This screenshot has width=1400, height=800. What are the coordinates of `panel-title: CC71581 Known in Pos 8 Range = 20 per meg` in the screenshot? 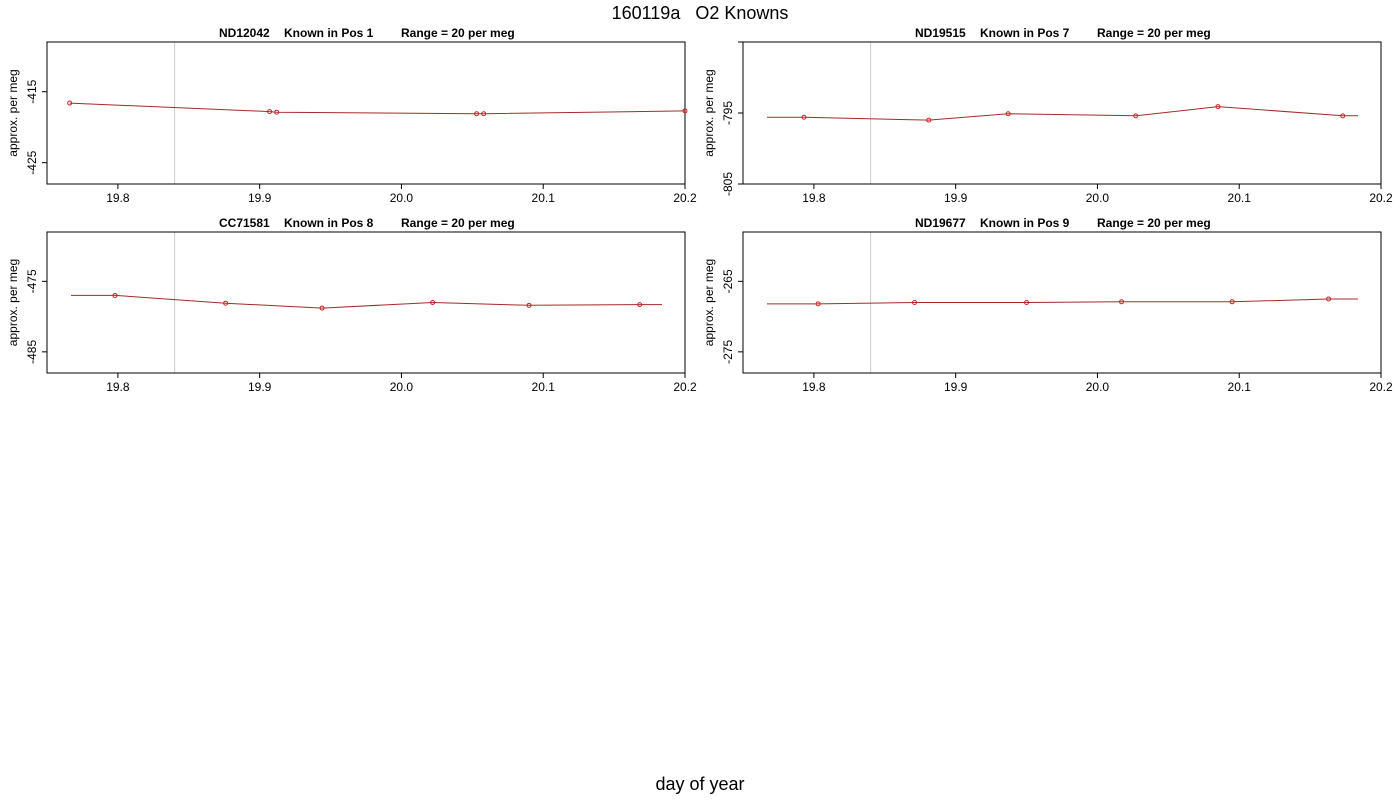 It's located at (367, 223).